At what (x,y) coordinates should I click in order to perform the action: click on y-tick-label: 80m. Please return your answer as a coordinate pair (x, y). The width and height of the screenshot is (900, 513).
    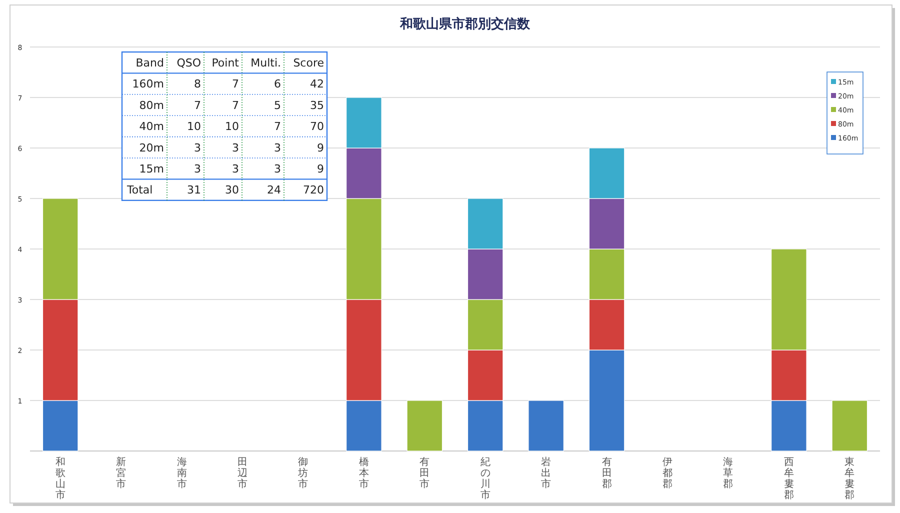
    Looking at the image, I should click on (151, 105).